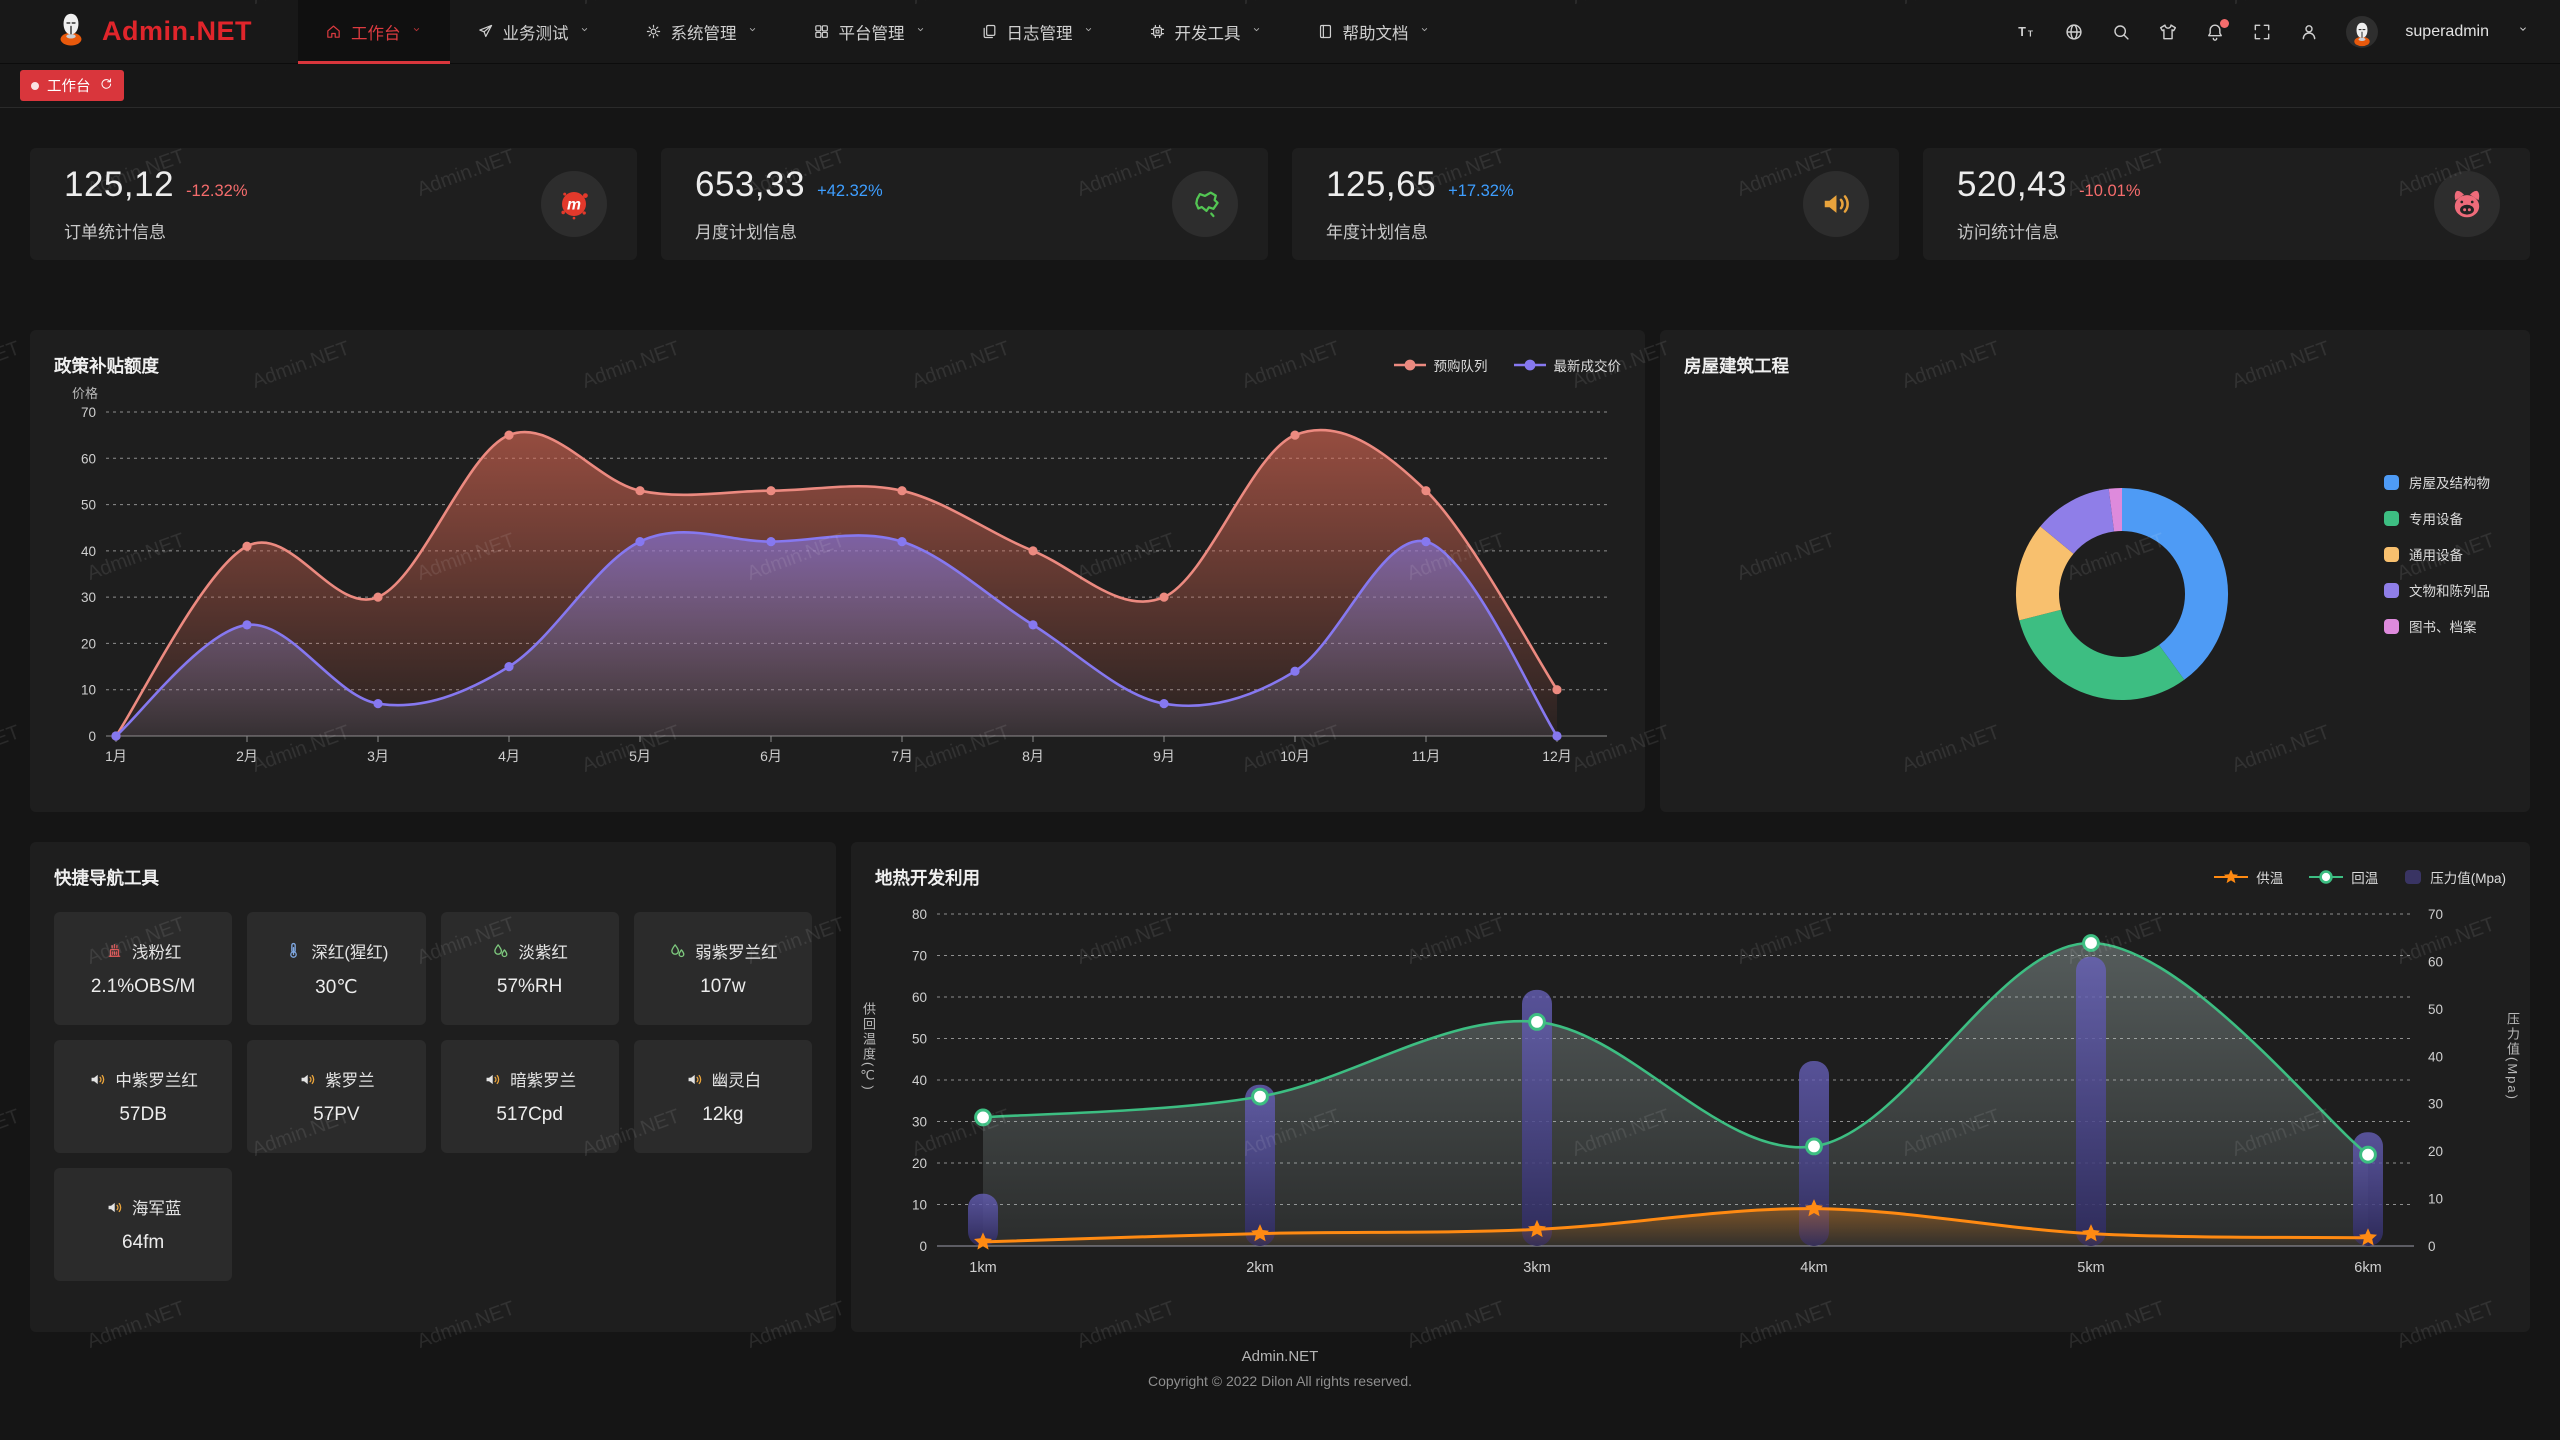 The height and width of the screenshot is (1440, 2560). Describe the element at coordinates (2090, 1268) in the screenshot. I see `svg-text: 5km` at that location.